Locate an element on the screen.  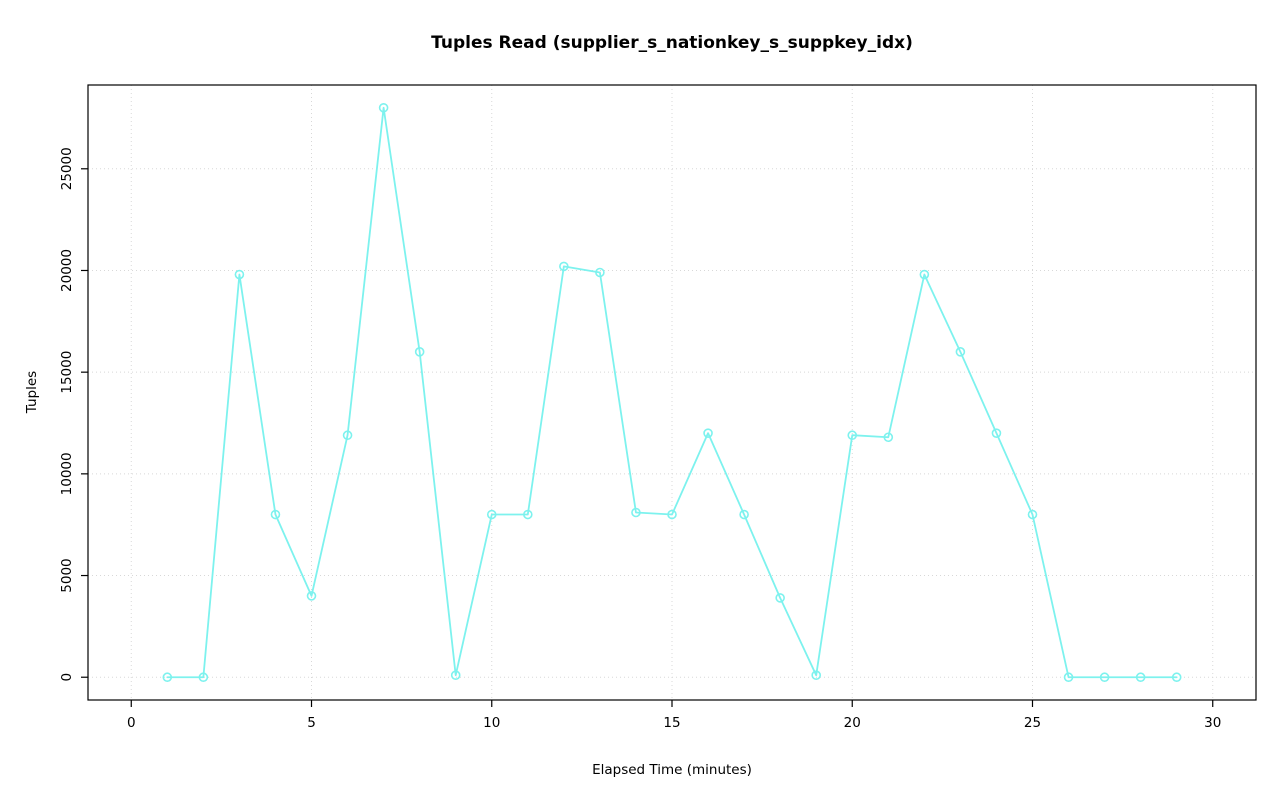
x-tick-label: 5 is located at coordinates (311, 723).